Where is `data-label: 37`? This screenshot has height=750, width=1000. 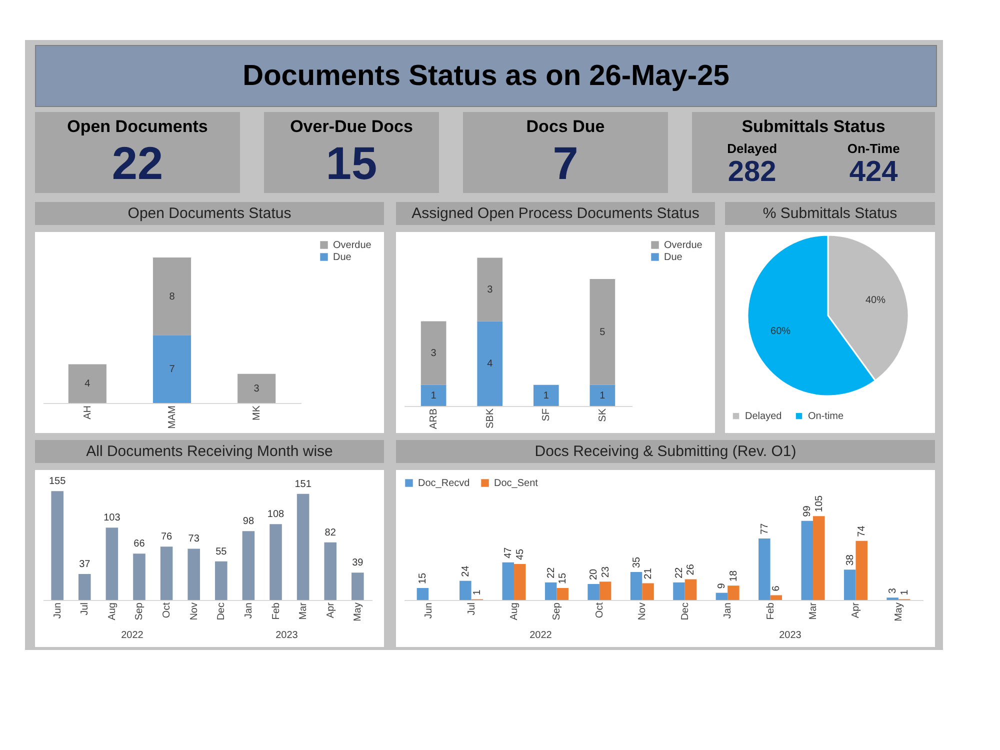 data-label: 37 is located at coordinates (85, 564).